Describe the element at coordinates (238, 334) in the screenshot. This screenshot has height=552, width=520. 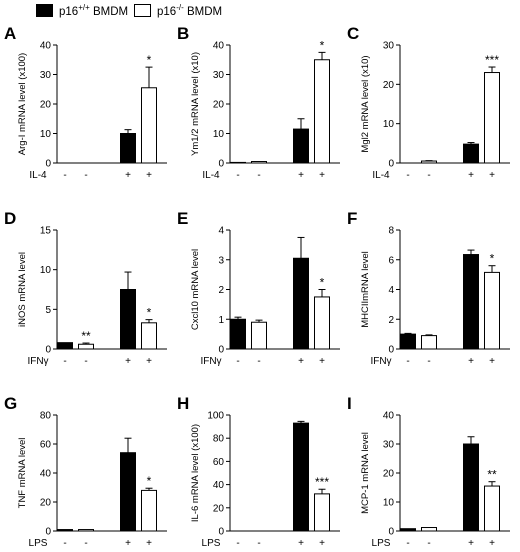
I see `bar-e-wt-control` at that location.